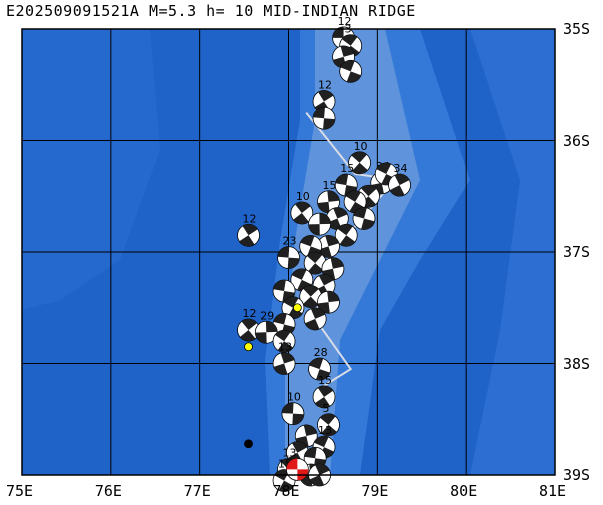 The image size is (603, 505). What do you see at coordinates (267, 315) in the screenshot?
I see `depth-label: 29` at bounding box center [267, 315].